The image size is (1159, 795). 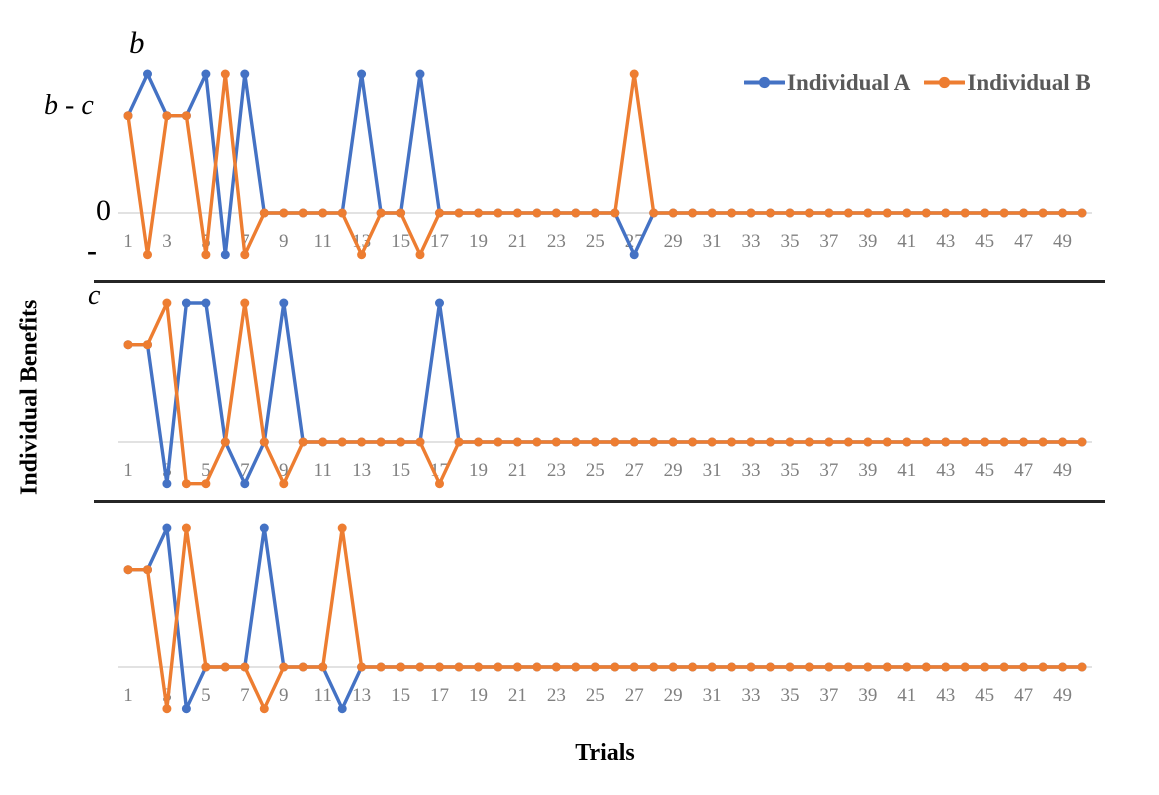 I want to click on x-tick-bottom-23: 23, so click(x=556, y=695).